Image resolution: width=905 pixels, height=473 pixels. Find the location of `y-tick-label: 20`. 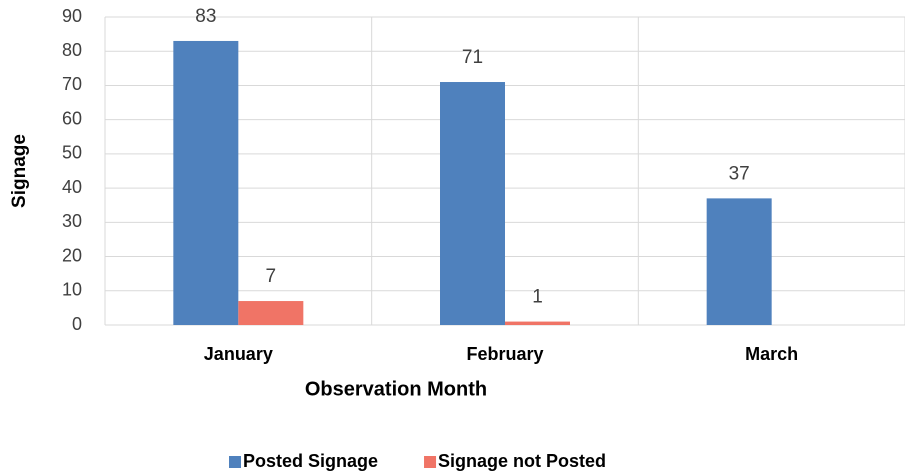

y-tick-label: 20 is located at coordinates (72, 255).